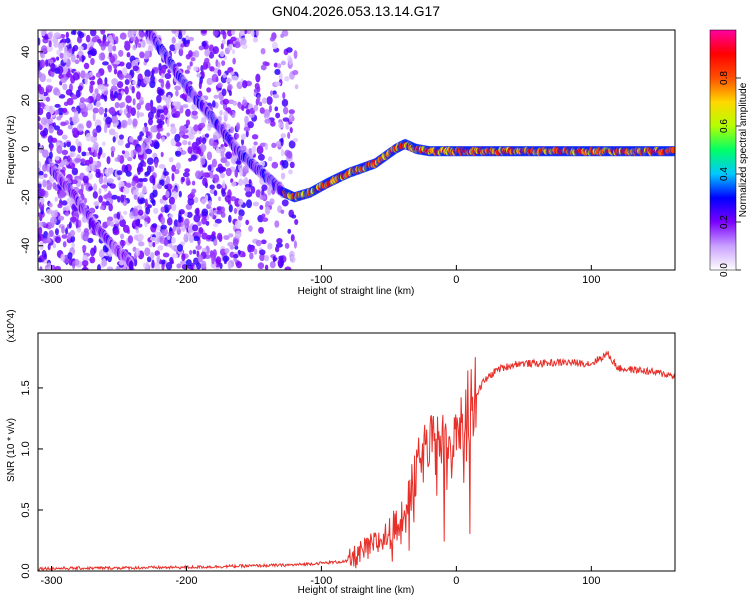 This screenshot has height=600, width=750. I want to click on x-tick-label: -200, so click(186, 280).